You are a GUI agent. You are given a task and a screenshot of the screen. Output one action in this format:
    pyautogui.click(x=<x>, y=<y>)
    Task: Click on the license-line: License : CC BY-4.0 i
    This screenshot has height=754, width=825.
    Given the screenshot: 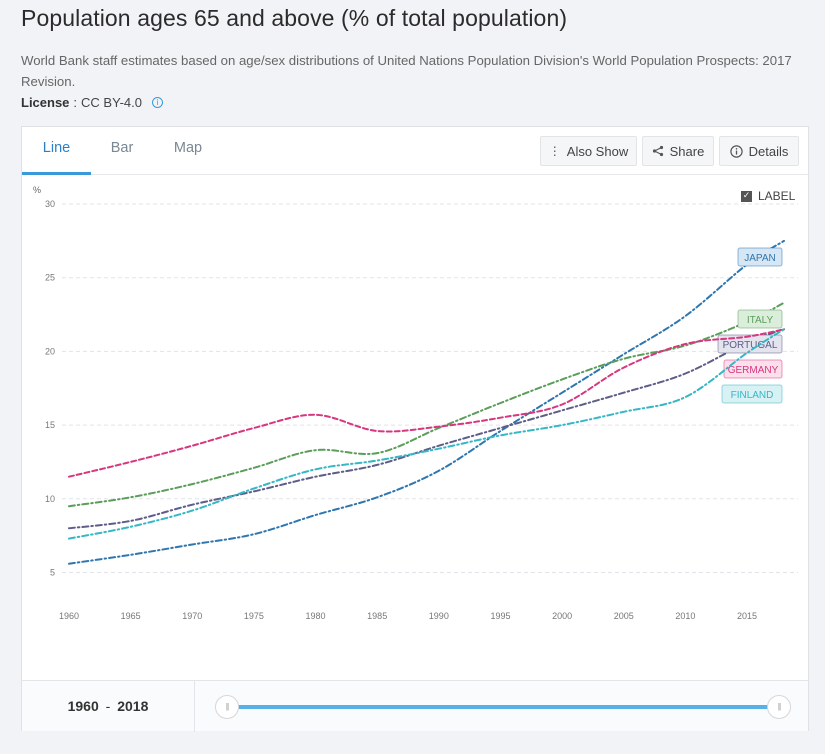 What is the action you would take?
    pyautogui.click(x=92, y=102)
    